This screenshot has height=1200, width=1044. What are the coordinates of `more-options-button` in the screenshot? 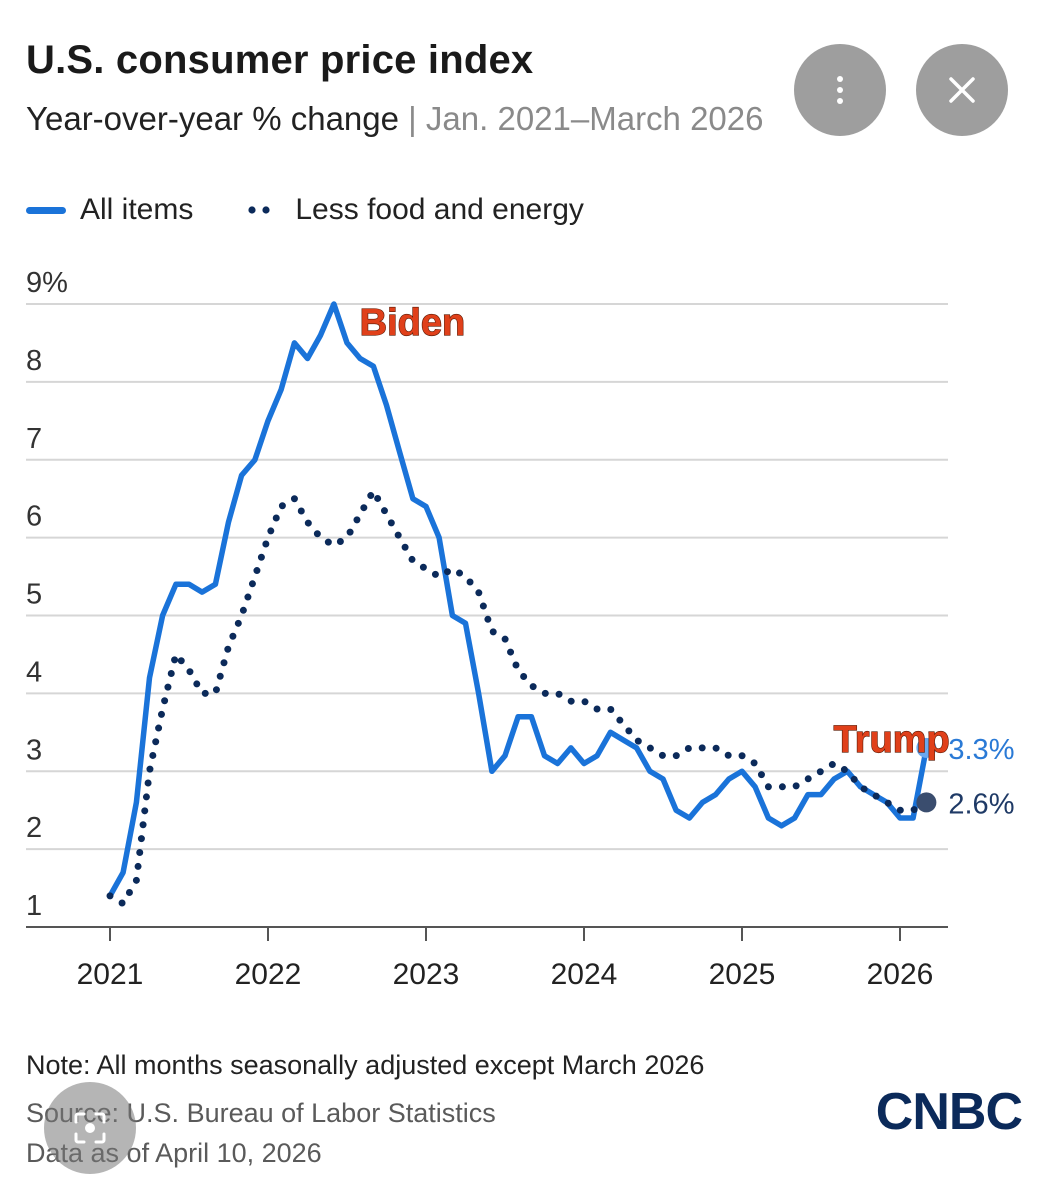 It's located at (840, 90).